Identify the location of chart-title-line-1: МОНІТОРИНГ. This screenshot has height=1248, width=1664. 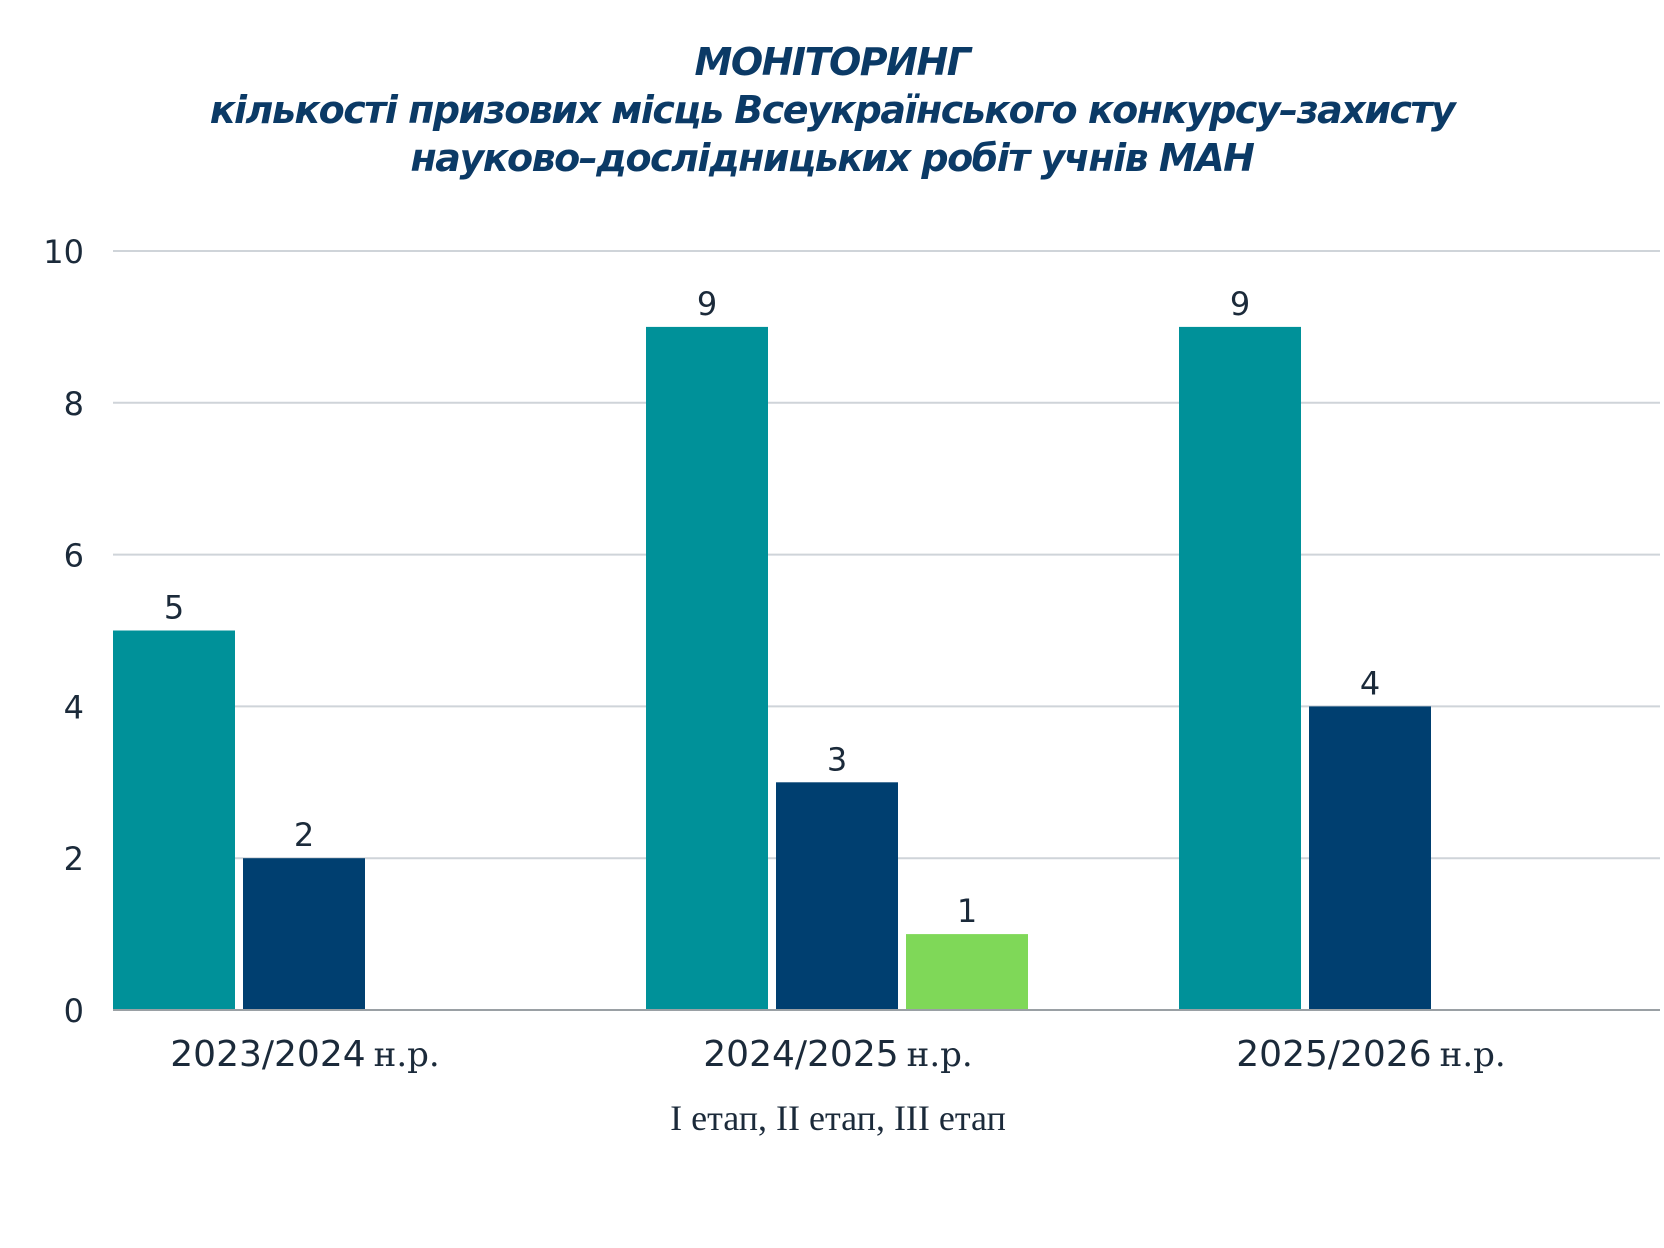
(832, 62).